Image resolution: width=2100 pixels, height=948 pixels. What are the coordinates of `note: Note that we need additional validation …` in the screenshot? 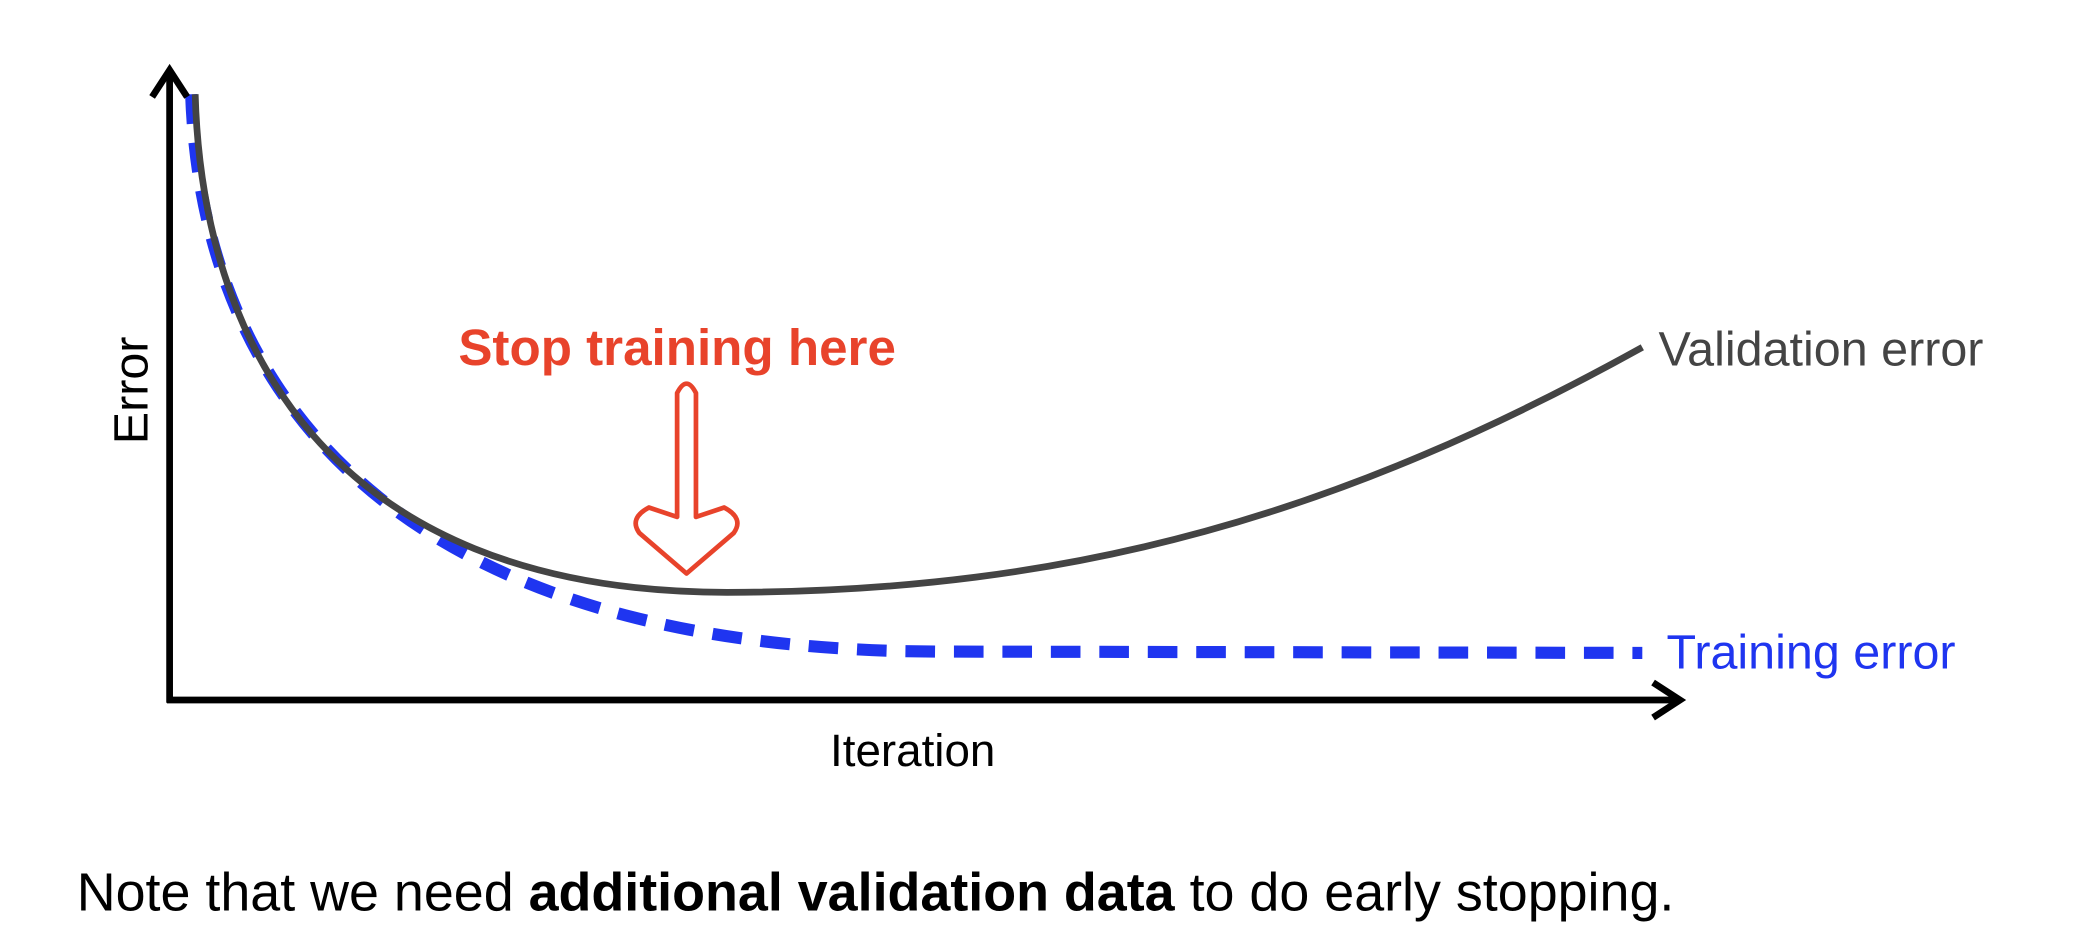 It's located at (876, 893).